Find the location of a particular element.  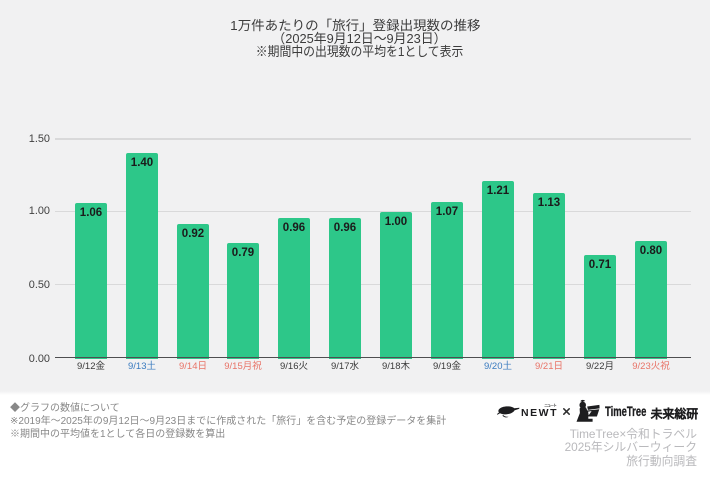

svg-text: ニュート is located at coordinates (550, 405).